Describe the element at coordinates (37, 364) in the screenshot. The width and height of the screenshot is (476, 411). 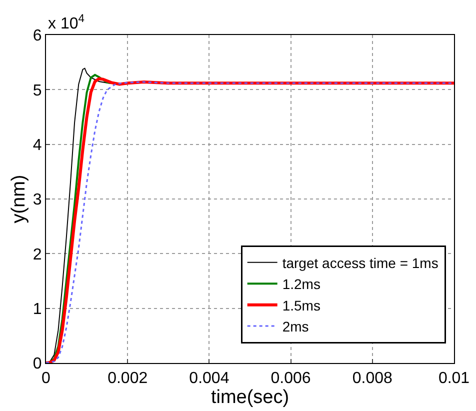
I see `y-tick-label: 0` at that location.